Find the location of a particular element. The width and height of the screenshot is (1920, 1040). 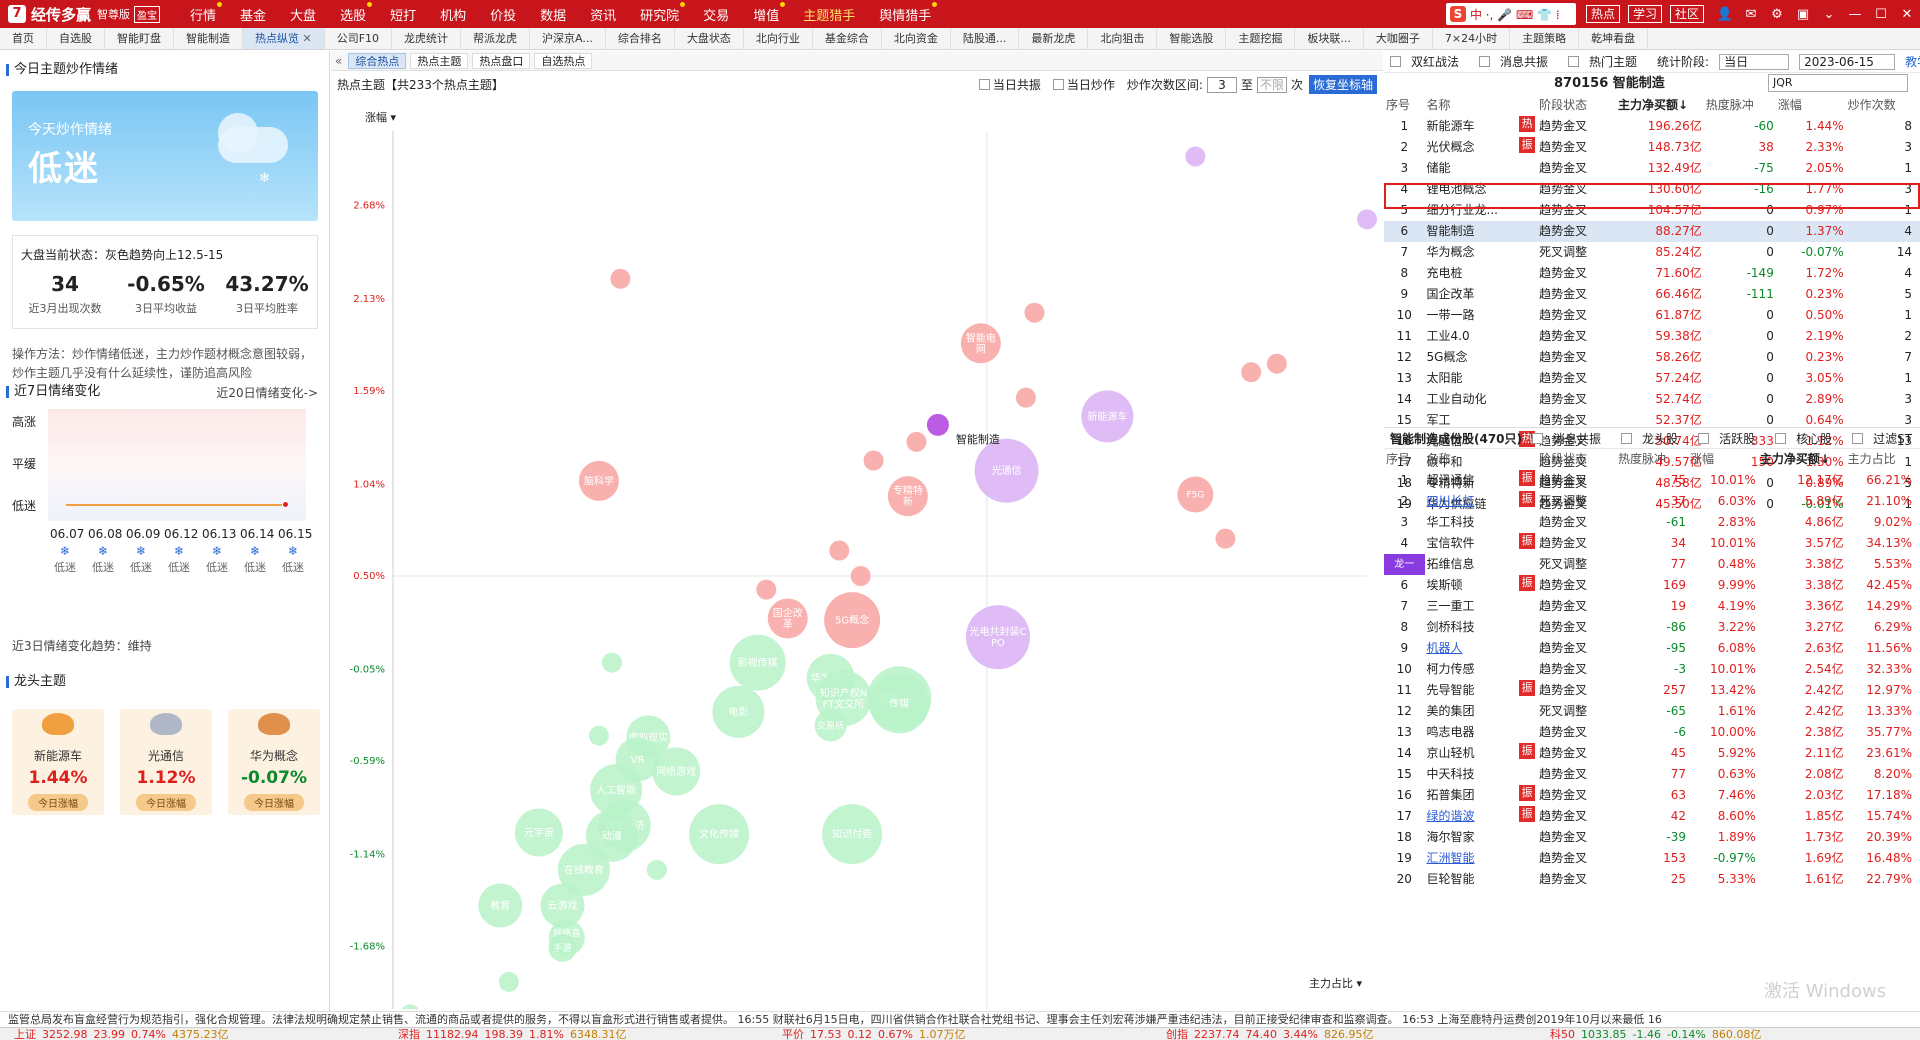

leader-checkbox is located at coordinates (1627, 438).